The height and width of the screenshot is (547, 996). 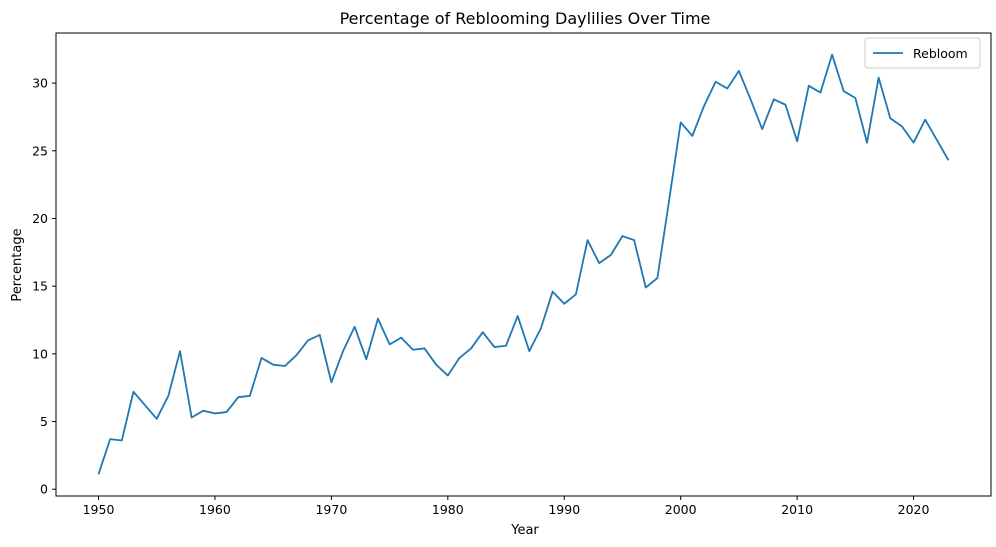 What do you see at coordinates (40, 83) in the screenshot?
I see `y-tick-label: 30` at bounding box center [40, 83].